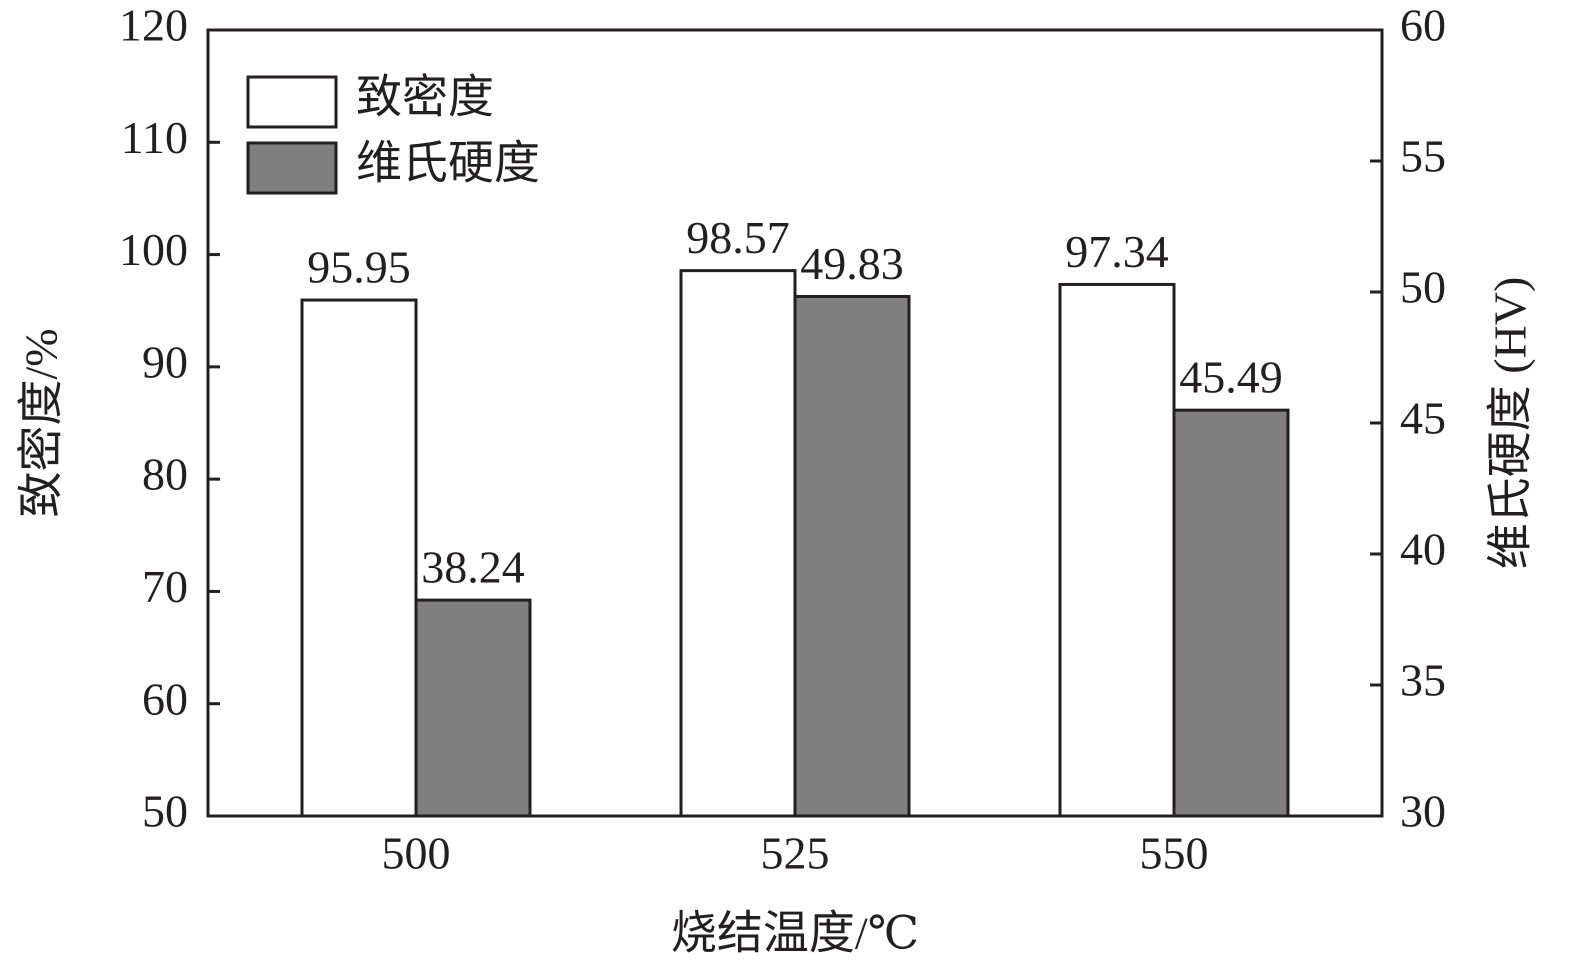  Describe the element at coordinates (795, 933) in the screenshot. I see `x-axis-title: 烧结温度/℃` at that location.